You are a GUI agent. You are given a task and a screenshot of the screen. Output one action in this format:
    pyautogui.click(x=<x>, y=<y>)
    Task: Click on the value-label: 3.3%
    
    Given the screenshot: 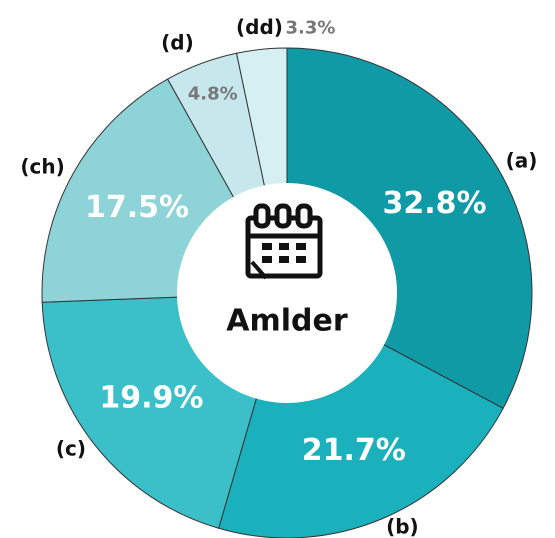 What is the action you would take?
    pyautogui.click(x=310, y=27)
    